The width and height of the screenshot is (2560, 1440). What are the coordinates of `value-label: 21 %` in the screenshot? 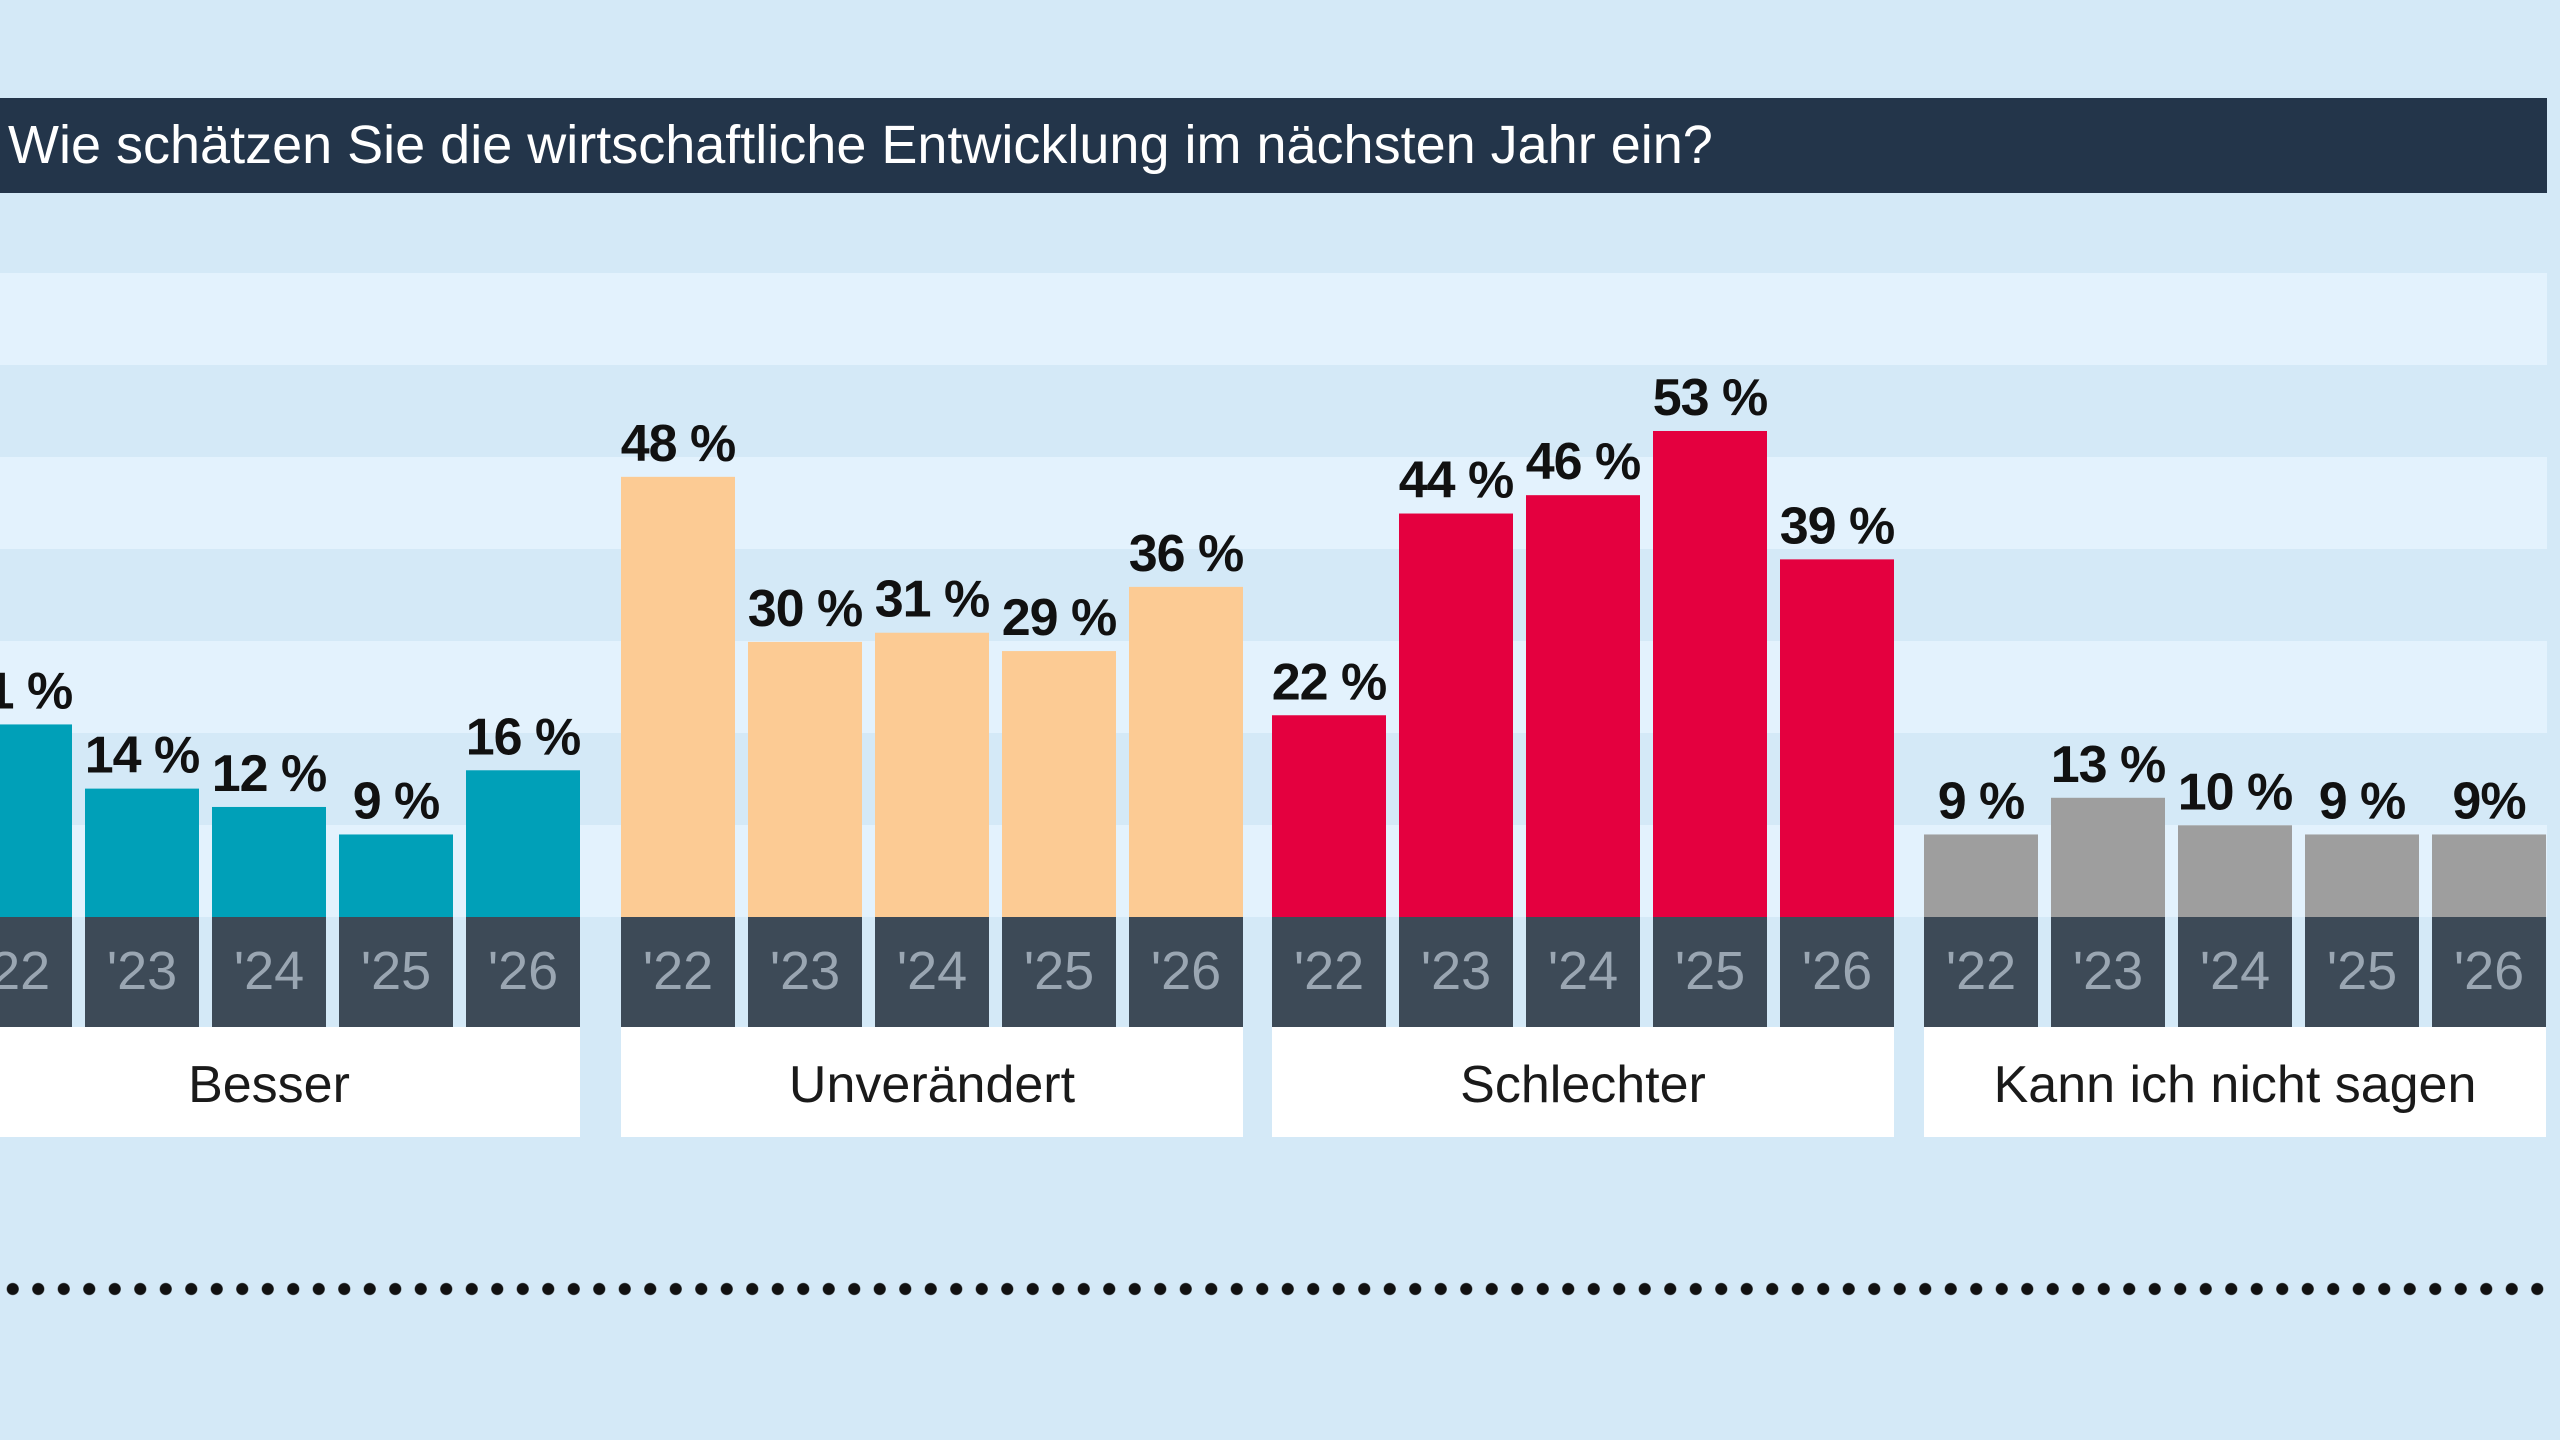 It's located at (36, 691).